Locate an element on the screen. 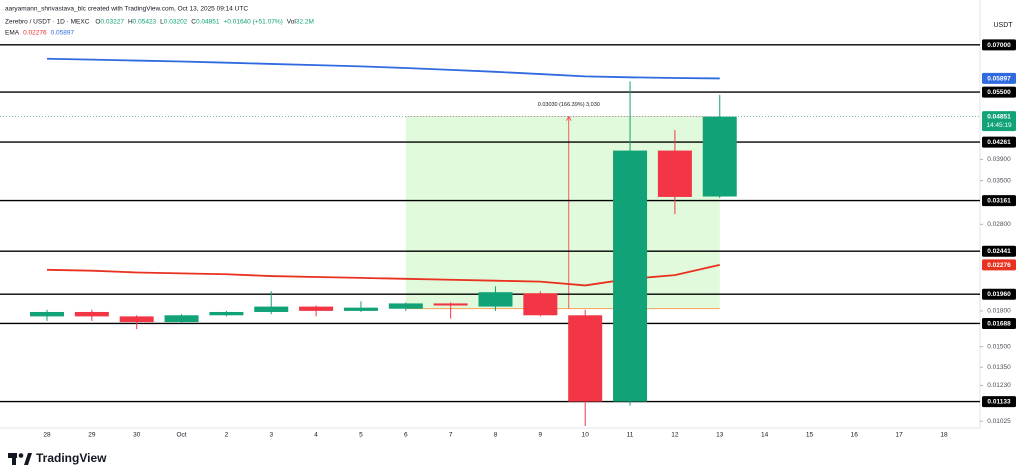 This screenshot has height=476, width=1024. x-tick-label: 9 is located at coordinates (541, 435).